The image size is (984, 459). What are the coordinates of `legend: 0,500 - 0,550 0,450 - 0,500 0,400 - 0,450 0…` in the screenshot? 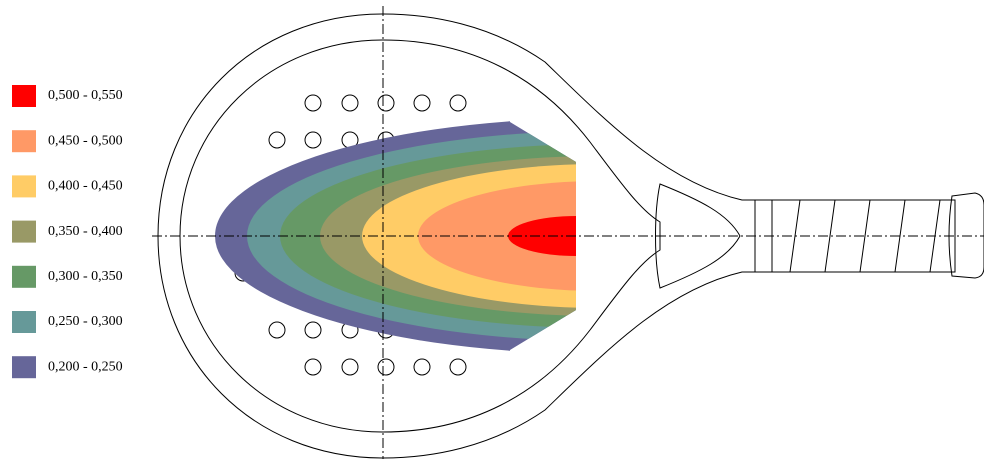 It's located at (67, 232).